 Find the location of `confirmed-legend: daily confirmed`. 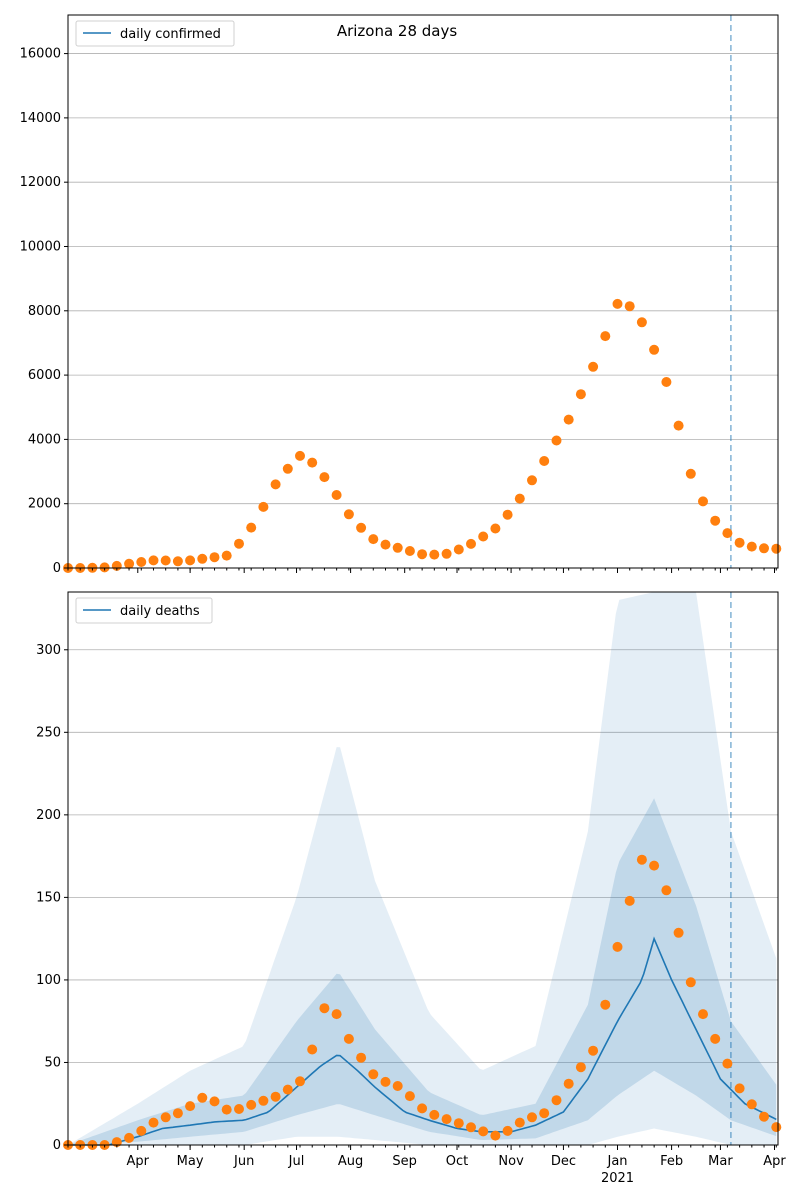

confirmed-legend: daily confirmed is located at coordinates (155, 33).